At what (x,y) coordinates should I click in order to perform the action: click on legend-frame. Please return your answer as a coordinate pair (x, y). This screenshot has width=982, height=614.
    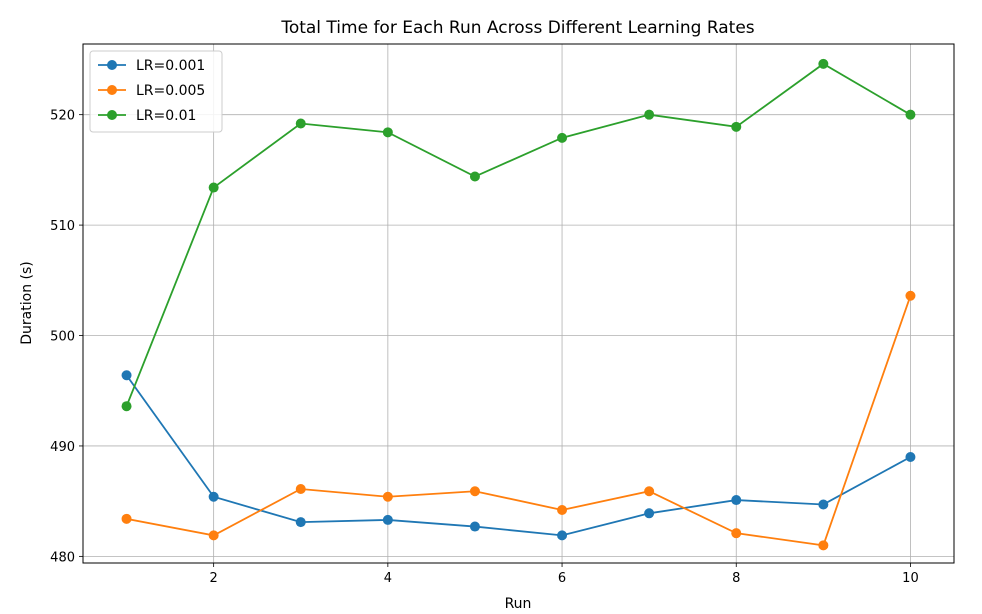
    Looking at the image, I should click on (156, 91).